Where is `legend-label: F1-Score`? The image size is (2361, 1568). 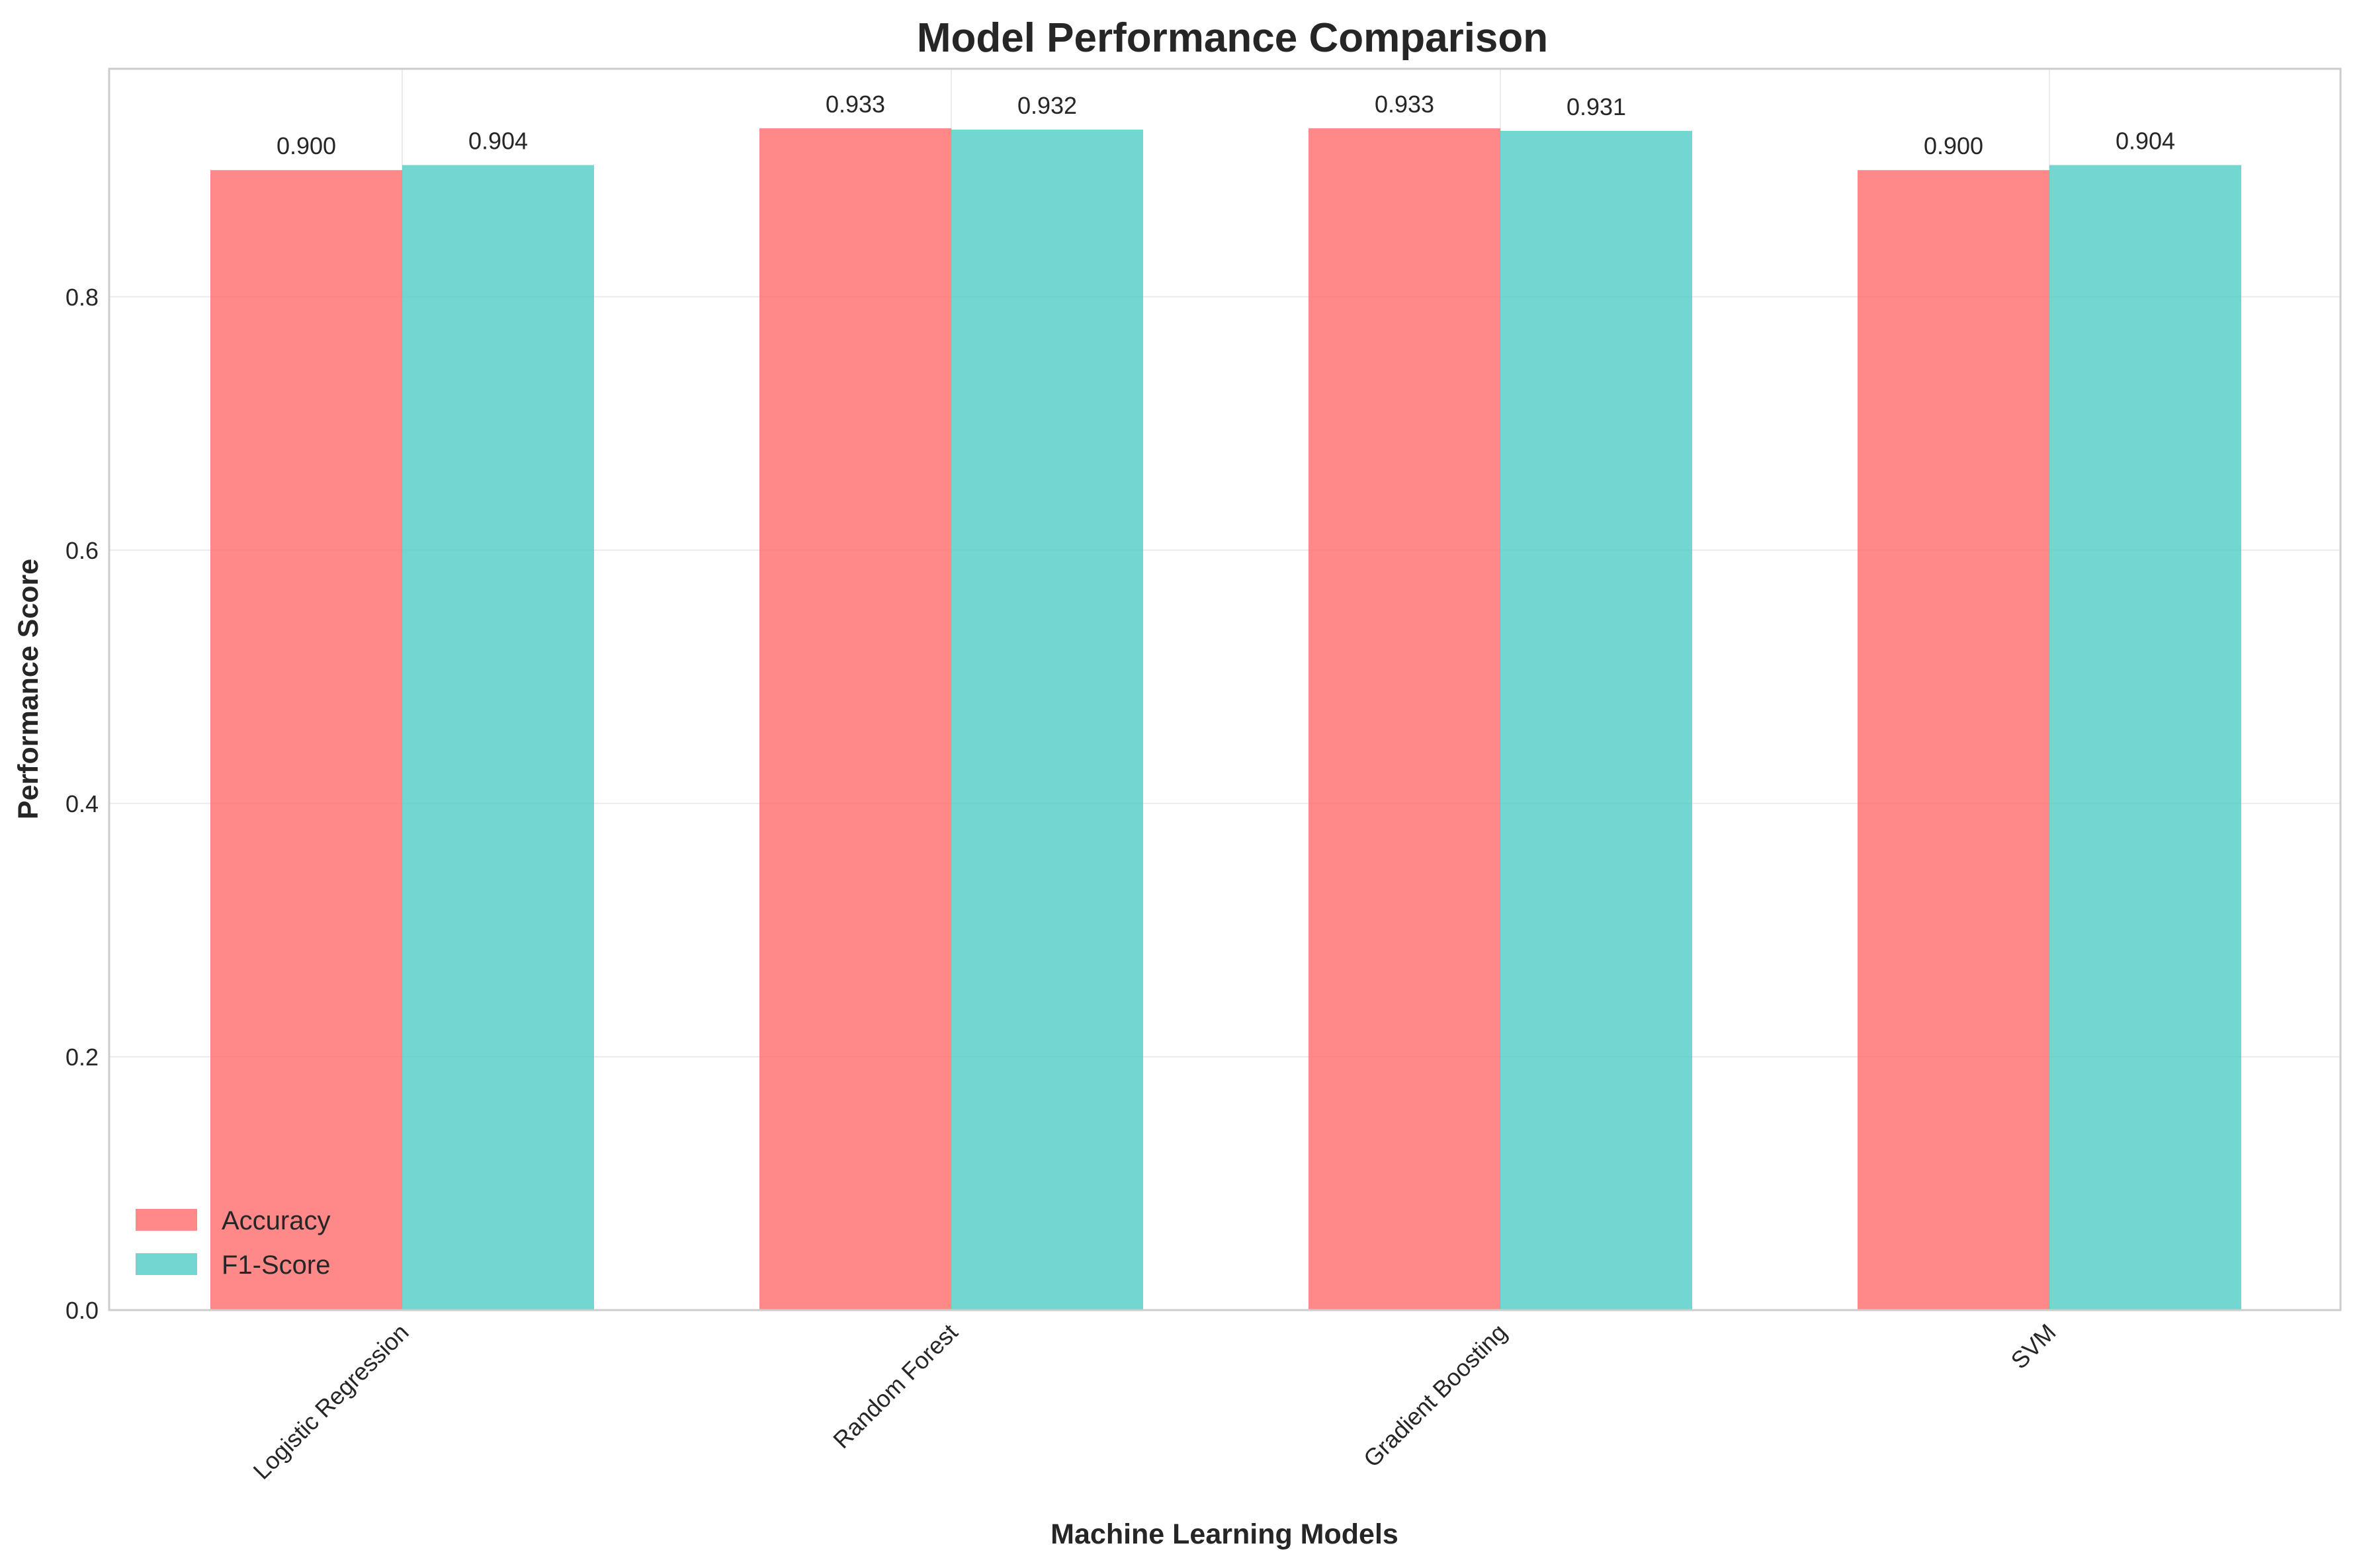
legend-label: F1-Score is located at coordinates (276, 1265).